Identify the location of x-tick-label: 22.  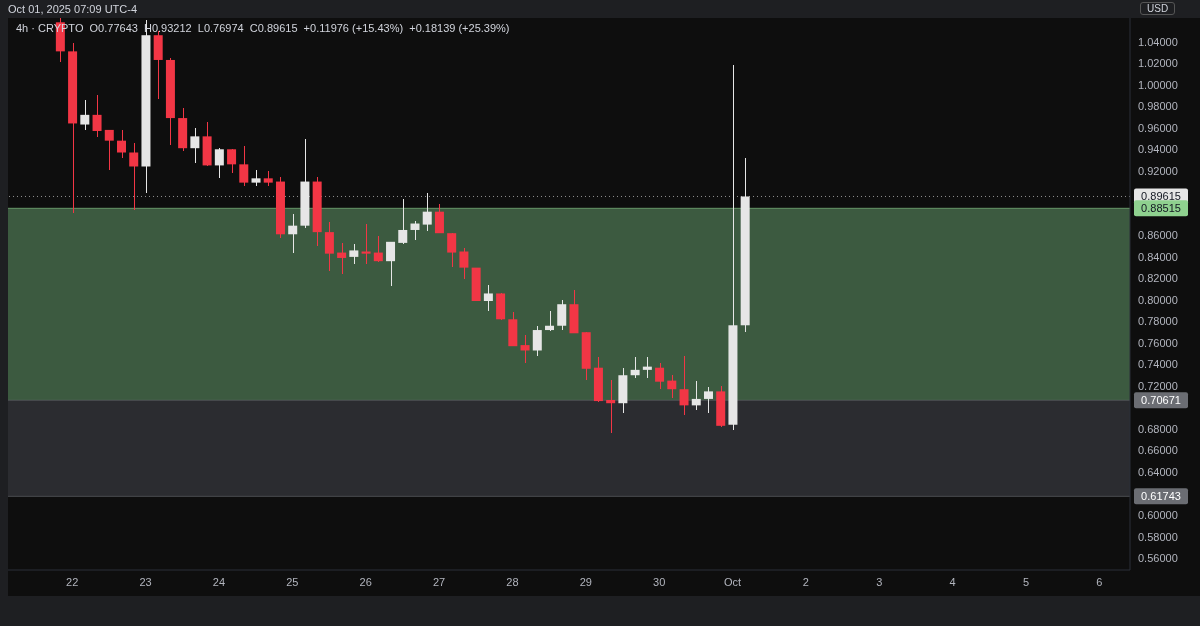
(72, 581).